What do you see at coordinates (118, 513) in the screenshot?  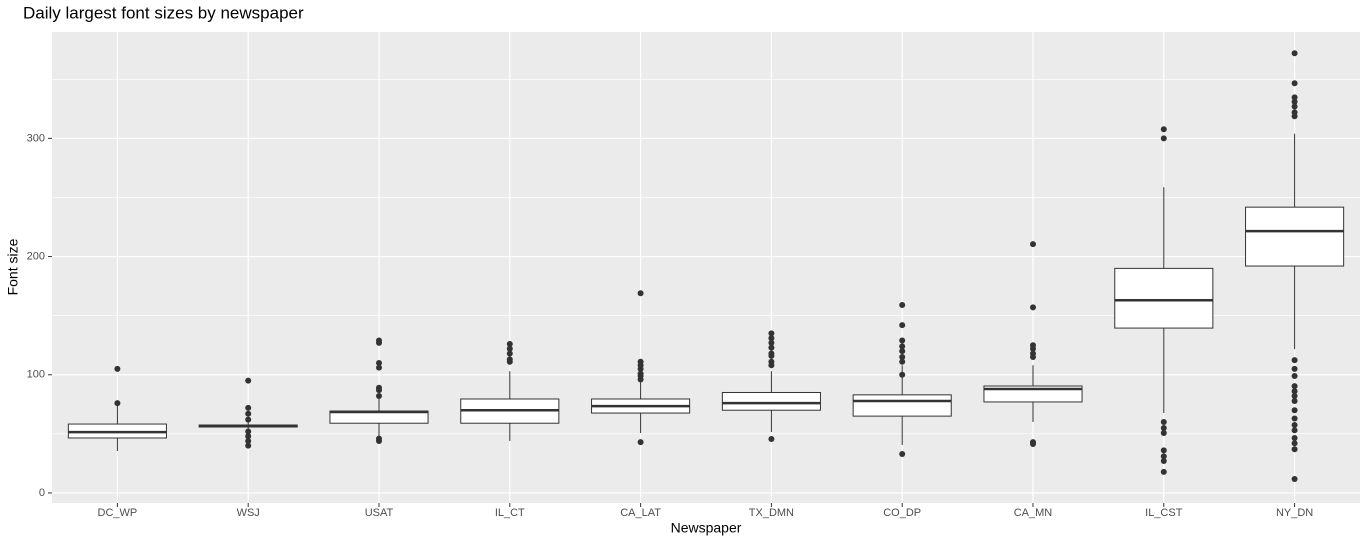 I see `x-tick-label: DC_WP` at bounding box center [118, 513].